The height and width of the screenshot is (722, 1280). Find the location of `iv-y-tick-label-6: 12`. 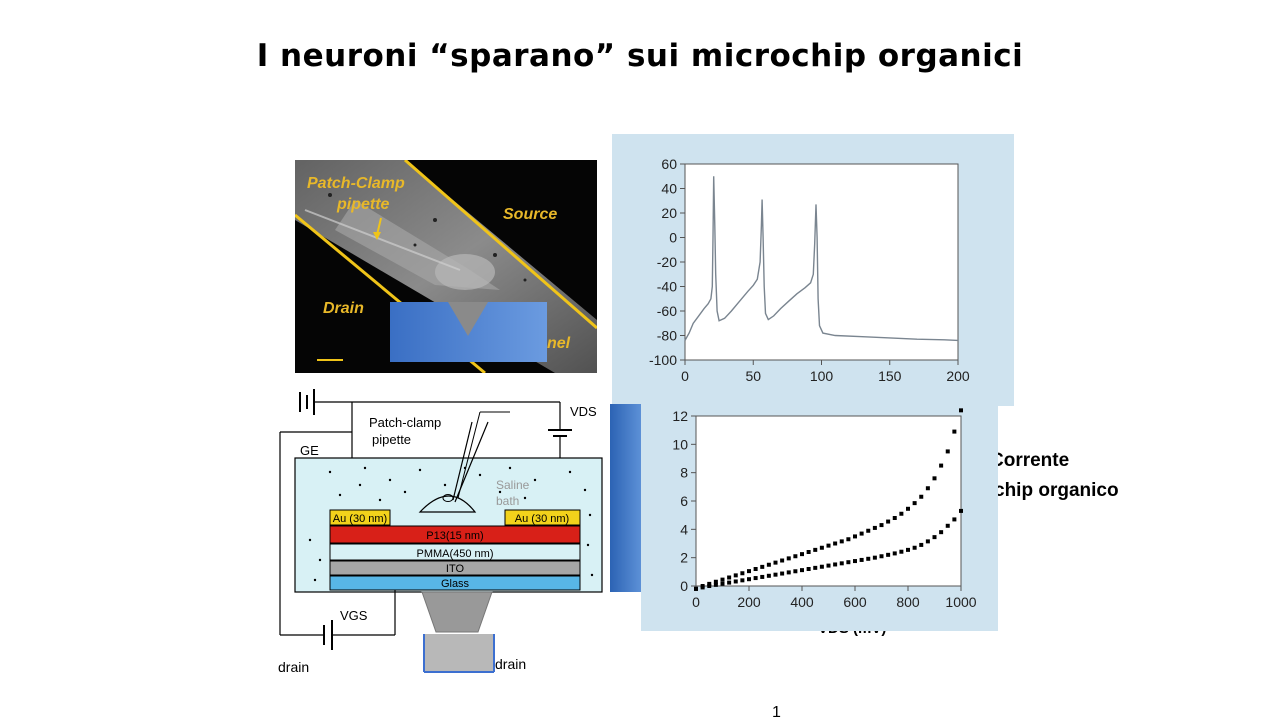

iv-y-tick-label-6: 12 is located at coordinates (680, 416).